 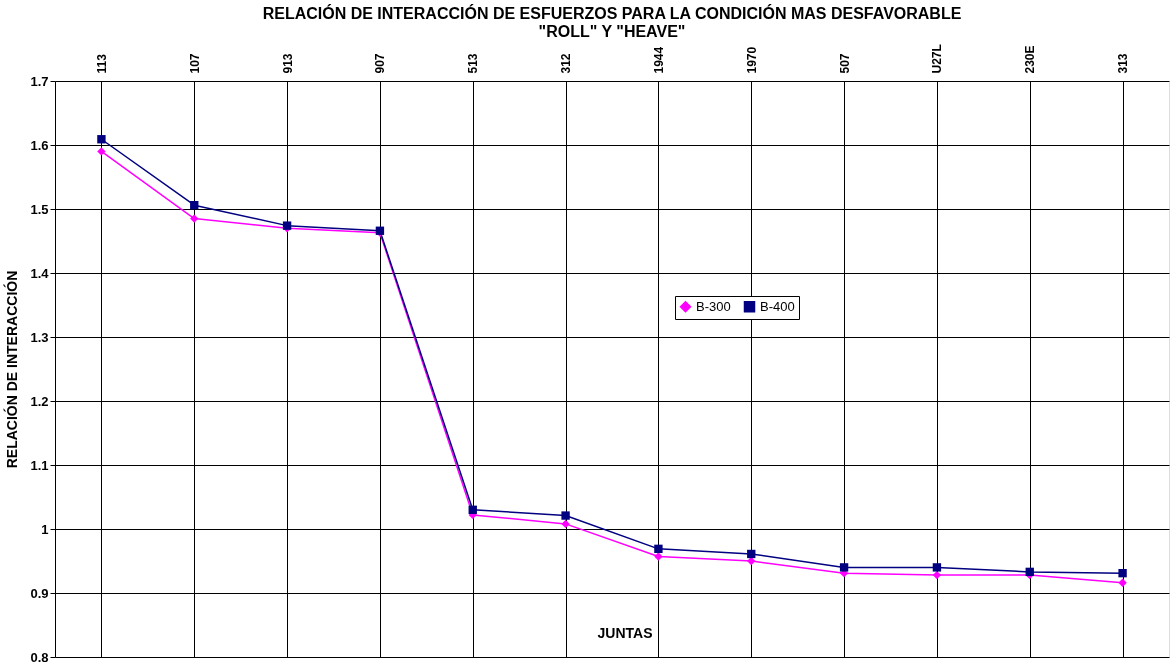 I want to click on x-tick-label: 507, so click(x=844, y=63).